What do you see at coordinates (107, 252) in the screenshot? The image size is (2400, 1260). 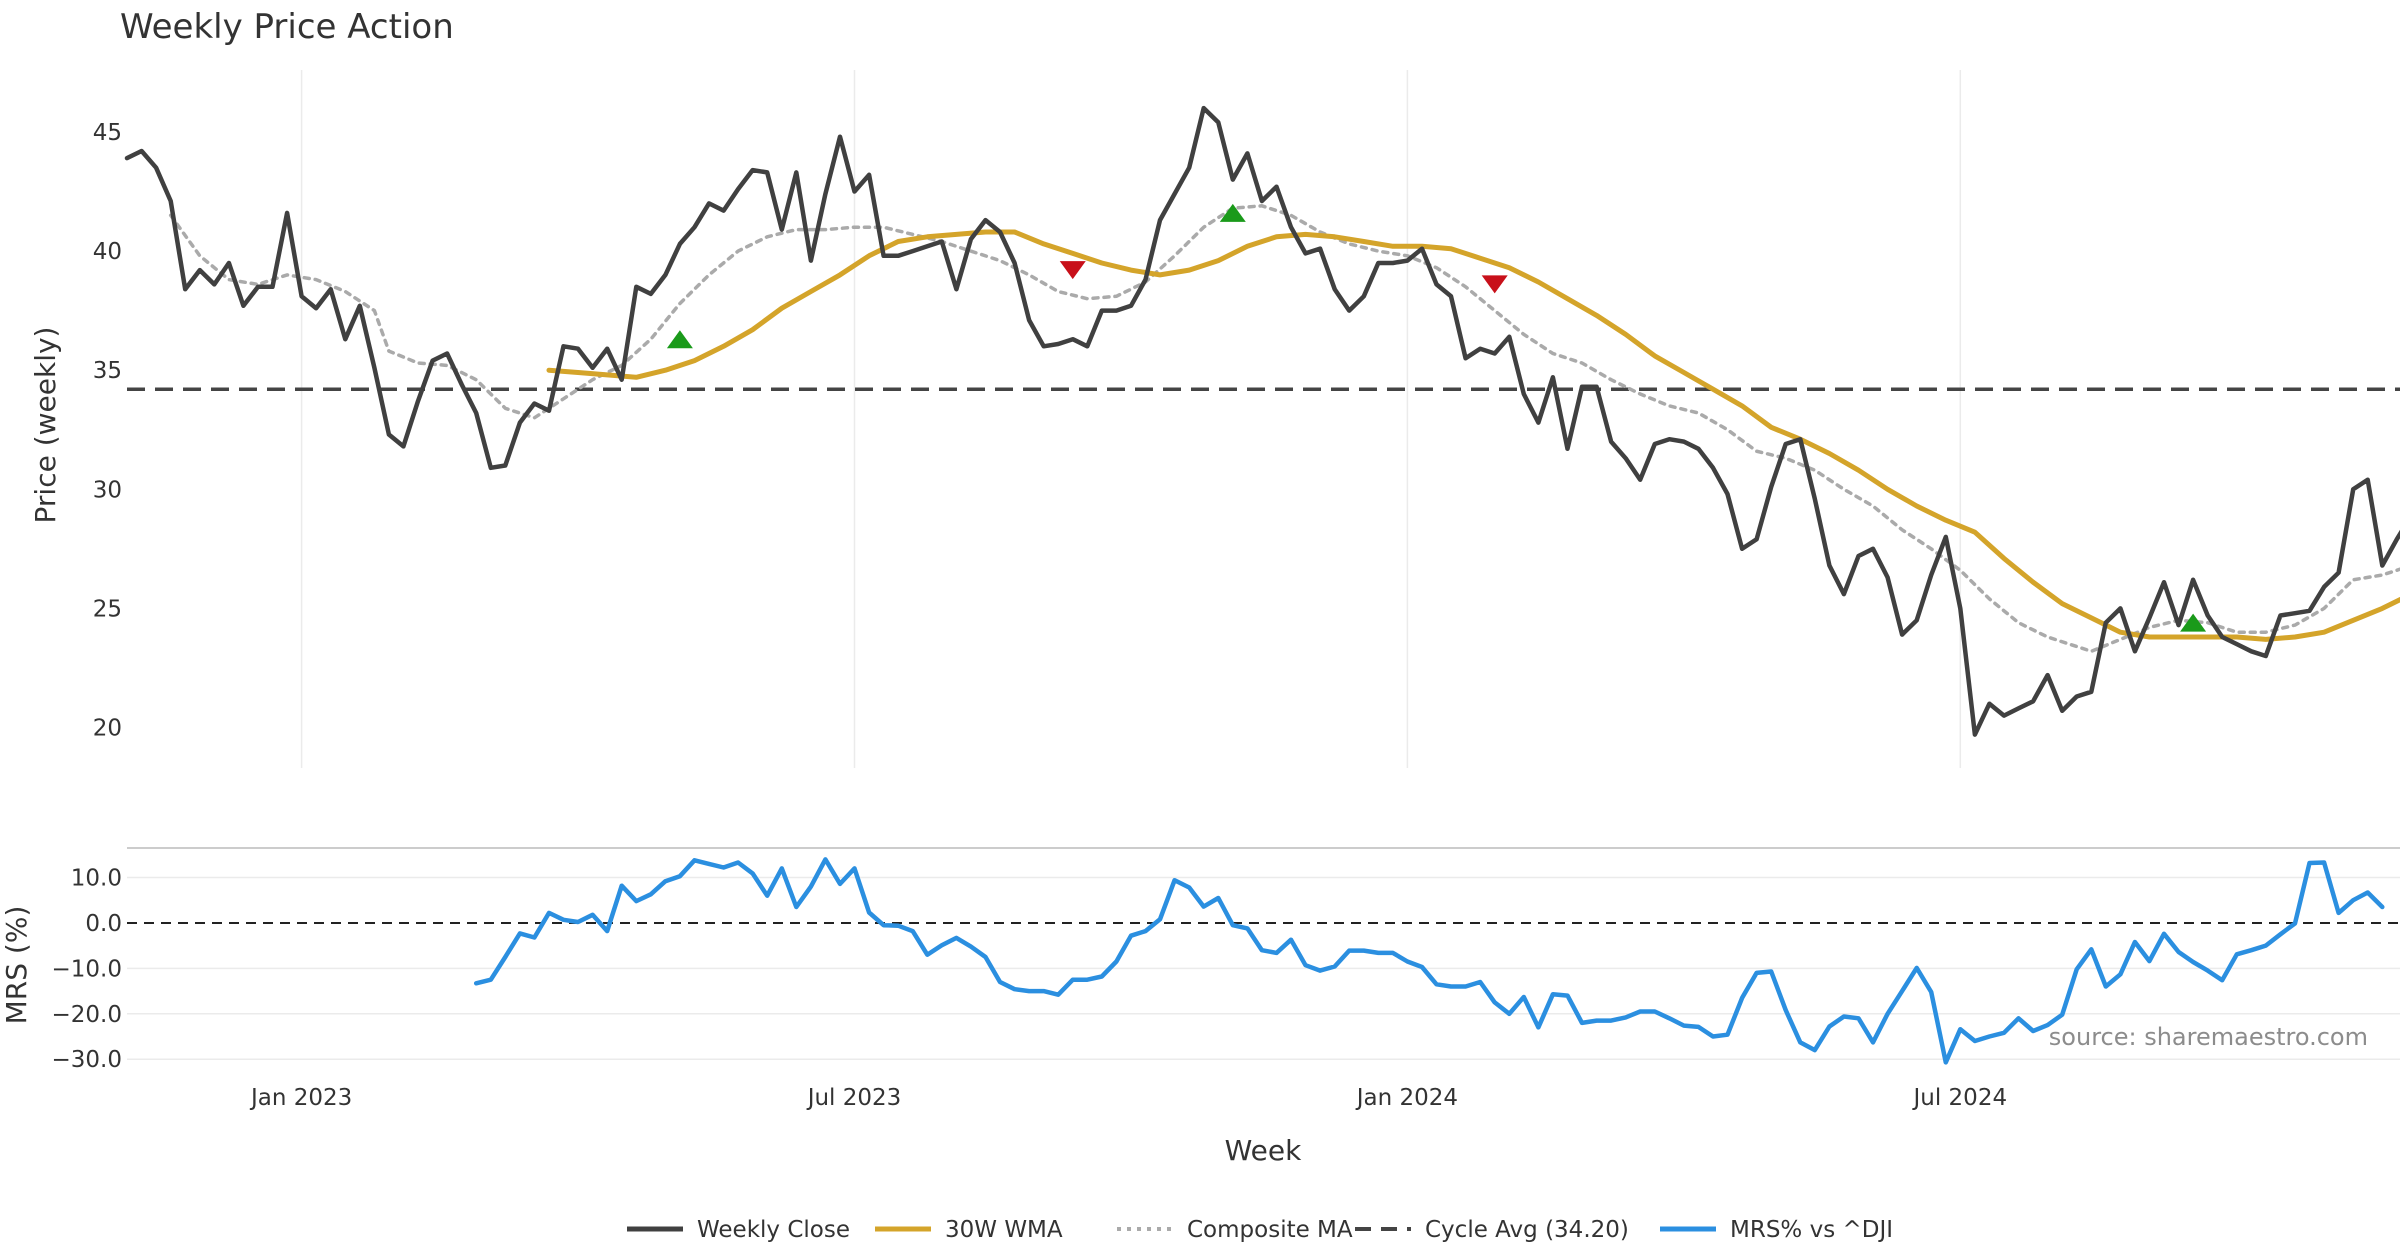 I see `price-y-tick-label: 40` at bounding box center [107, 252].